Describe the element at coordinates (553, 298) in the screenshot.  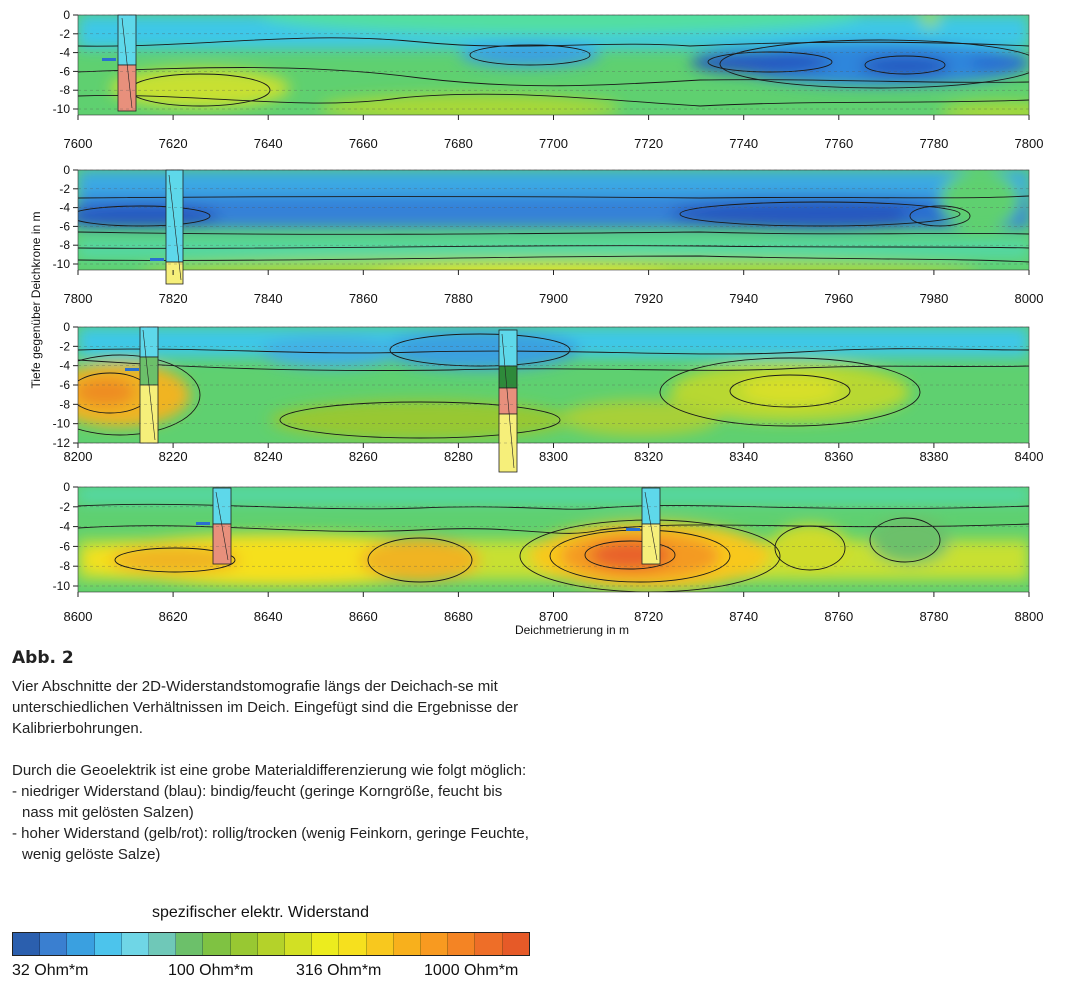
I see `x-tick-label: 7900` at that location.